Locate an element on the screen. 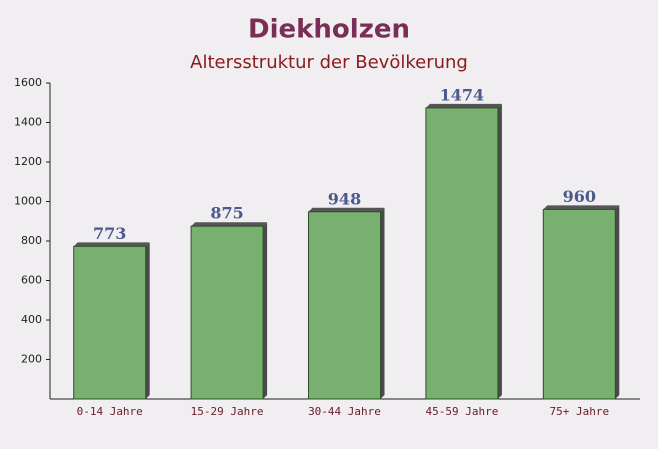 Image resolution: width=658 pixels, height=449 pixels. y-tick-label: 1600 is located at coordinates (28, 82).